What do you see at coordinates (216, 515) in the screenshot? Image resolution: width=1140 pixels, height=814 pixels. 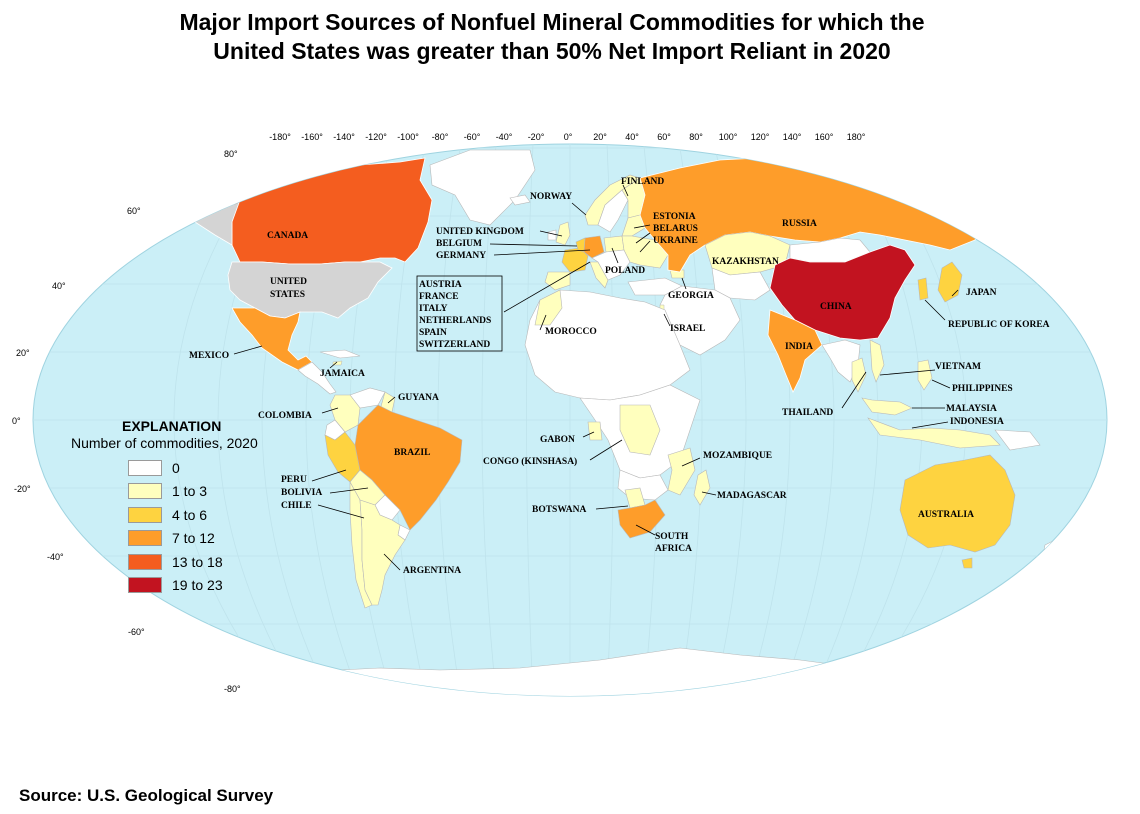 I see `legend-item: 4 to 6` at bounding box center [216, 515].